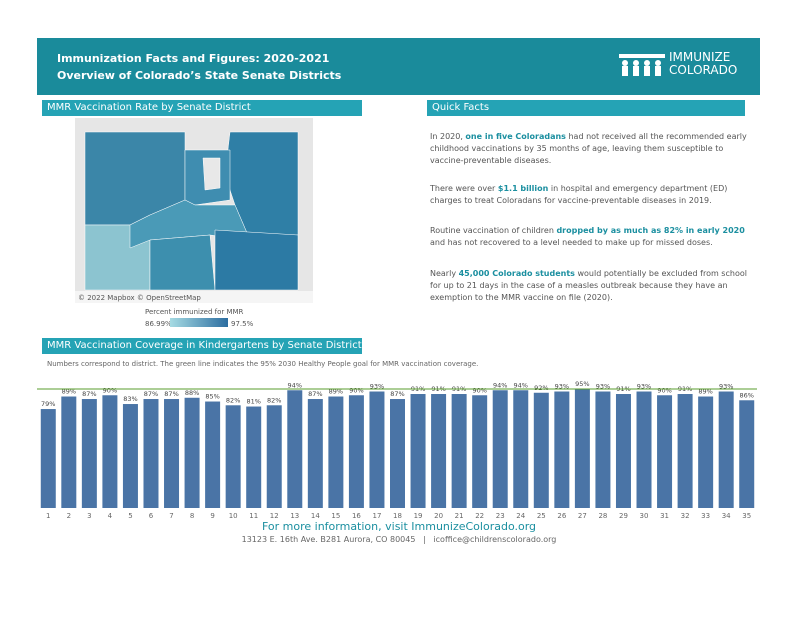 This screenshot has height=617, width=798. Describe the element at coordinates (139, 298) in the screenshot. I see `map-attribution: © 2022 Mapbox © OpenStreetMap` at that location.